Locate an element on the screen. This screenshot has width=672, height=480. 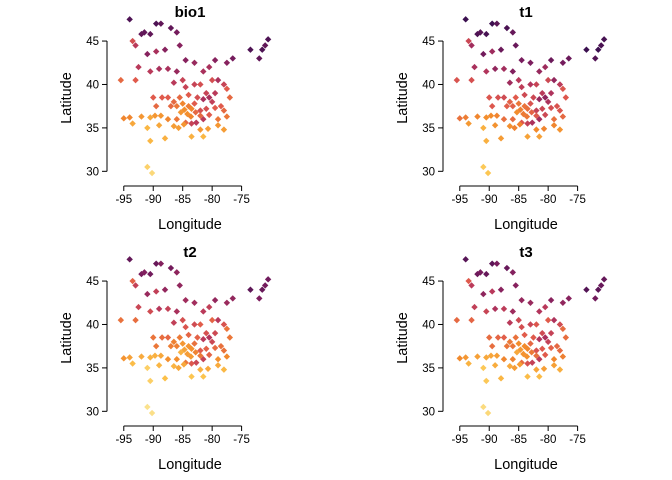
x-tick-label: -80 is located at coordinates (212, 440).